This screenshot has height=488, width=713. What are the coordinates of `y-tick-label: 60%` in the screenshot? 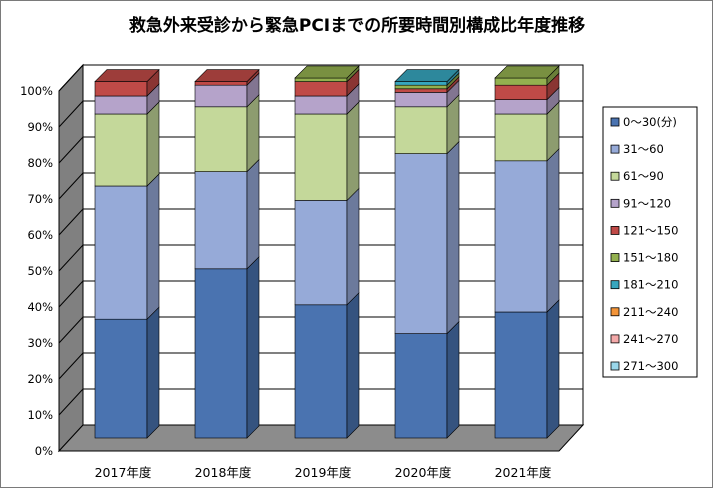 It's located at (40, 235).